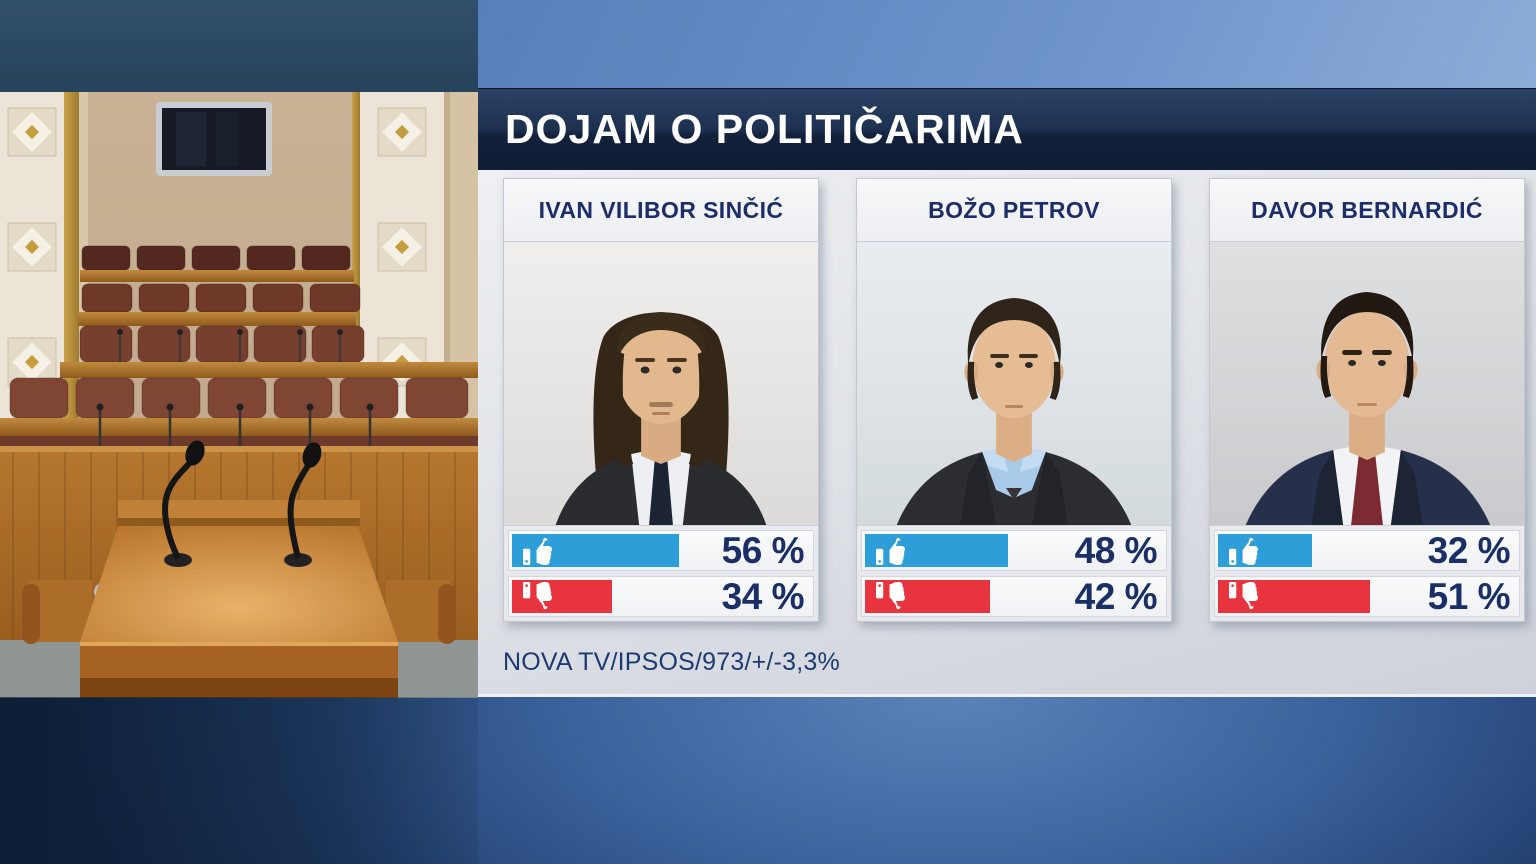 This screenshot has width=1536, height=864. Describe the element at coordinates (1014, 573) in the screenshot. I see `approval-bars: 48 % 42 %` at that location.